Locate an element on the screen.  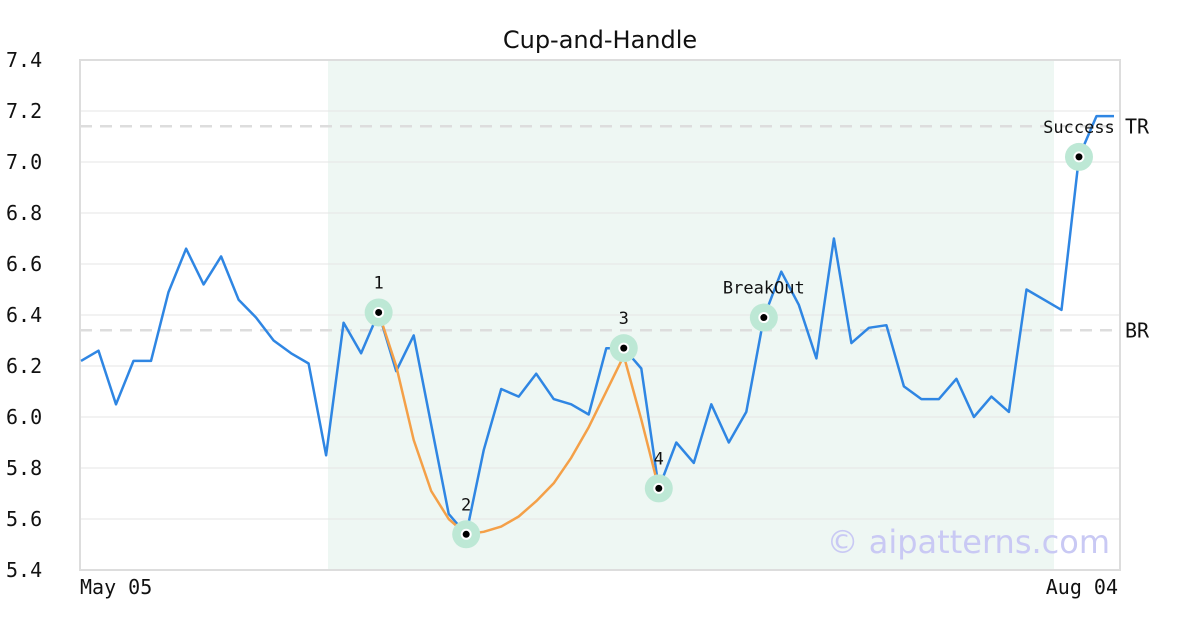
y-tick-label: 6.4 is located at coordinates (24, 315).